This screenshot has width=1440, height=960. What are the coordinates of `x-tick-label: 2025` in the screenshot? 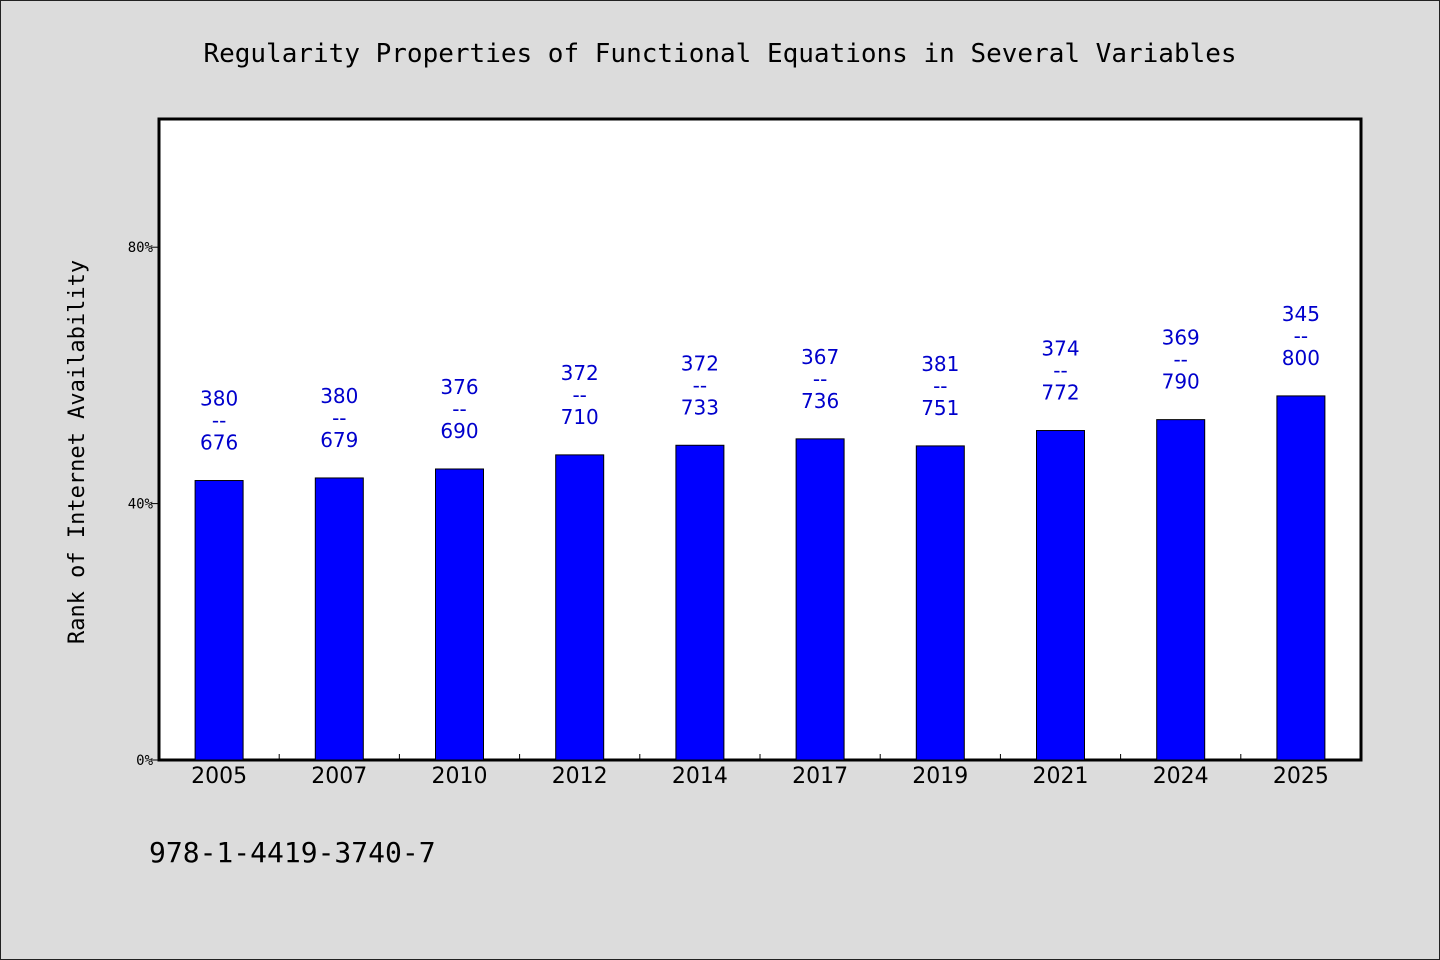 It's located at (1301, 776).